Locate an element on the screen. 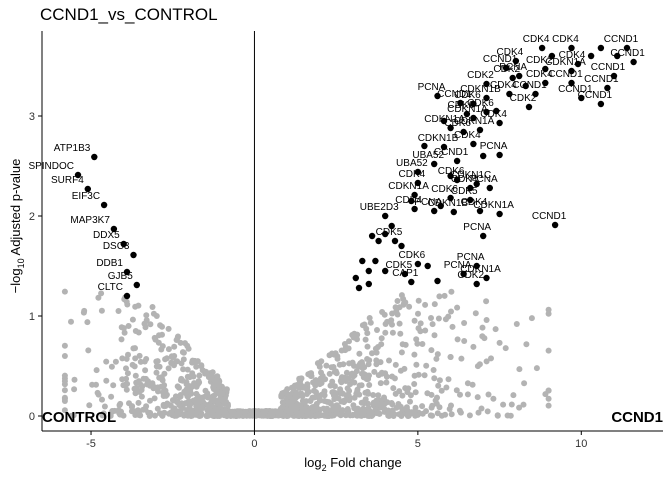 Image resolution: width=672 pixels, height=480 pixels. gene-label: CDK6 is located at coordinates (457, 123).